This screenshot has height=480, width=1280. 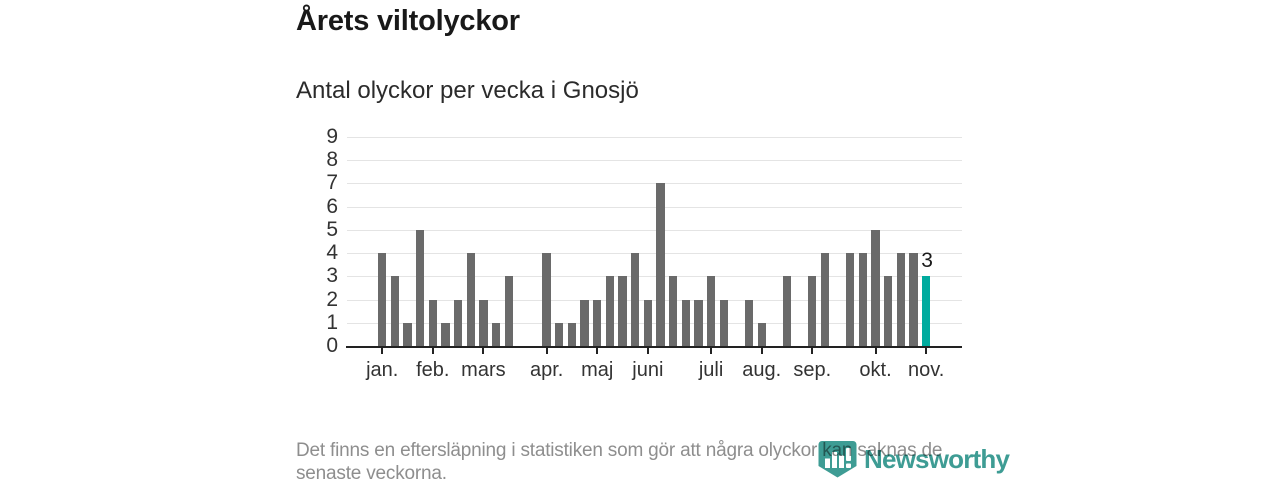 What do you see at coordinates (926, 370) in the screenshot?
I see `x-axis-label-nov: nov.` at bounding box center [926, 370].